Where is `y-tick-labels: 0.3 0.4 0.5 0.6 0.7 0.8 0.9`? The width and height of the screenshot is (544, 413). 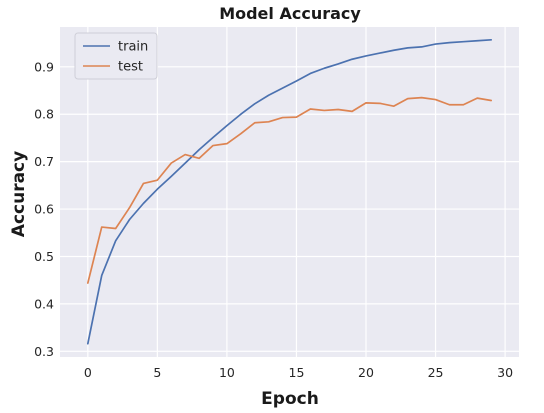 y-tick-labels: 0.3 0.4 0.5 0.6 0.7 0.8 0.9 is located at coordinates (44, 208).